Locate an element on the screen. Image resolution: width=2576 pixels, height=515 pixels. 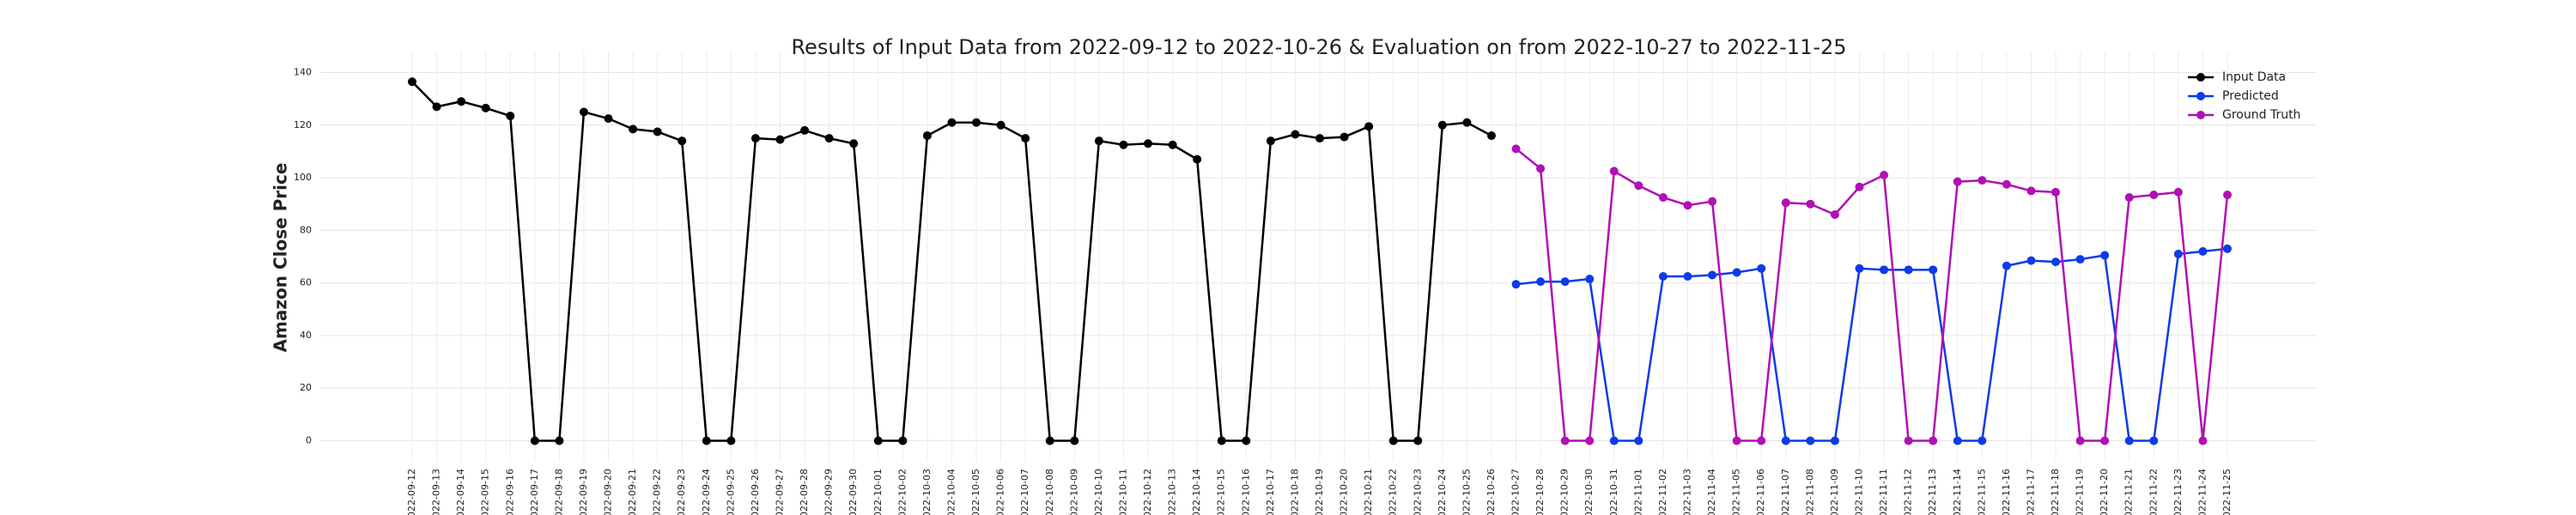
y-tick-label: 0 is located at coordinates (309, 439).